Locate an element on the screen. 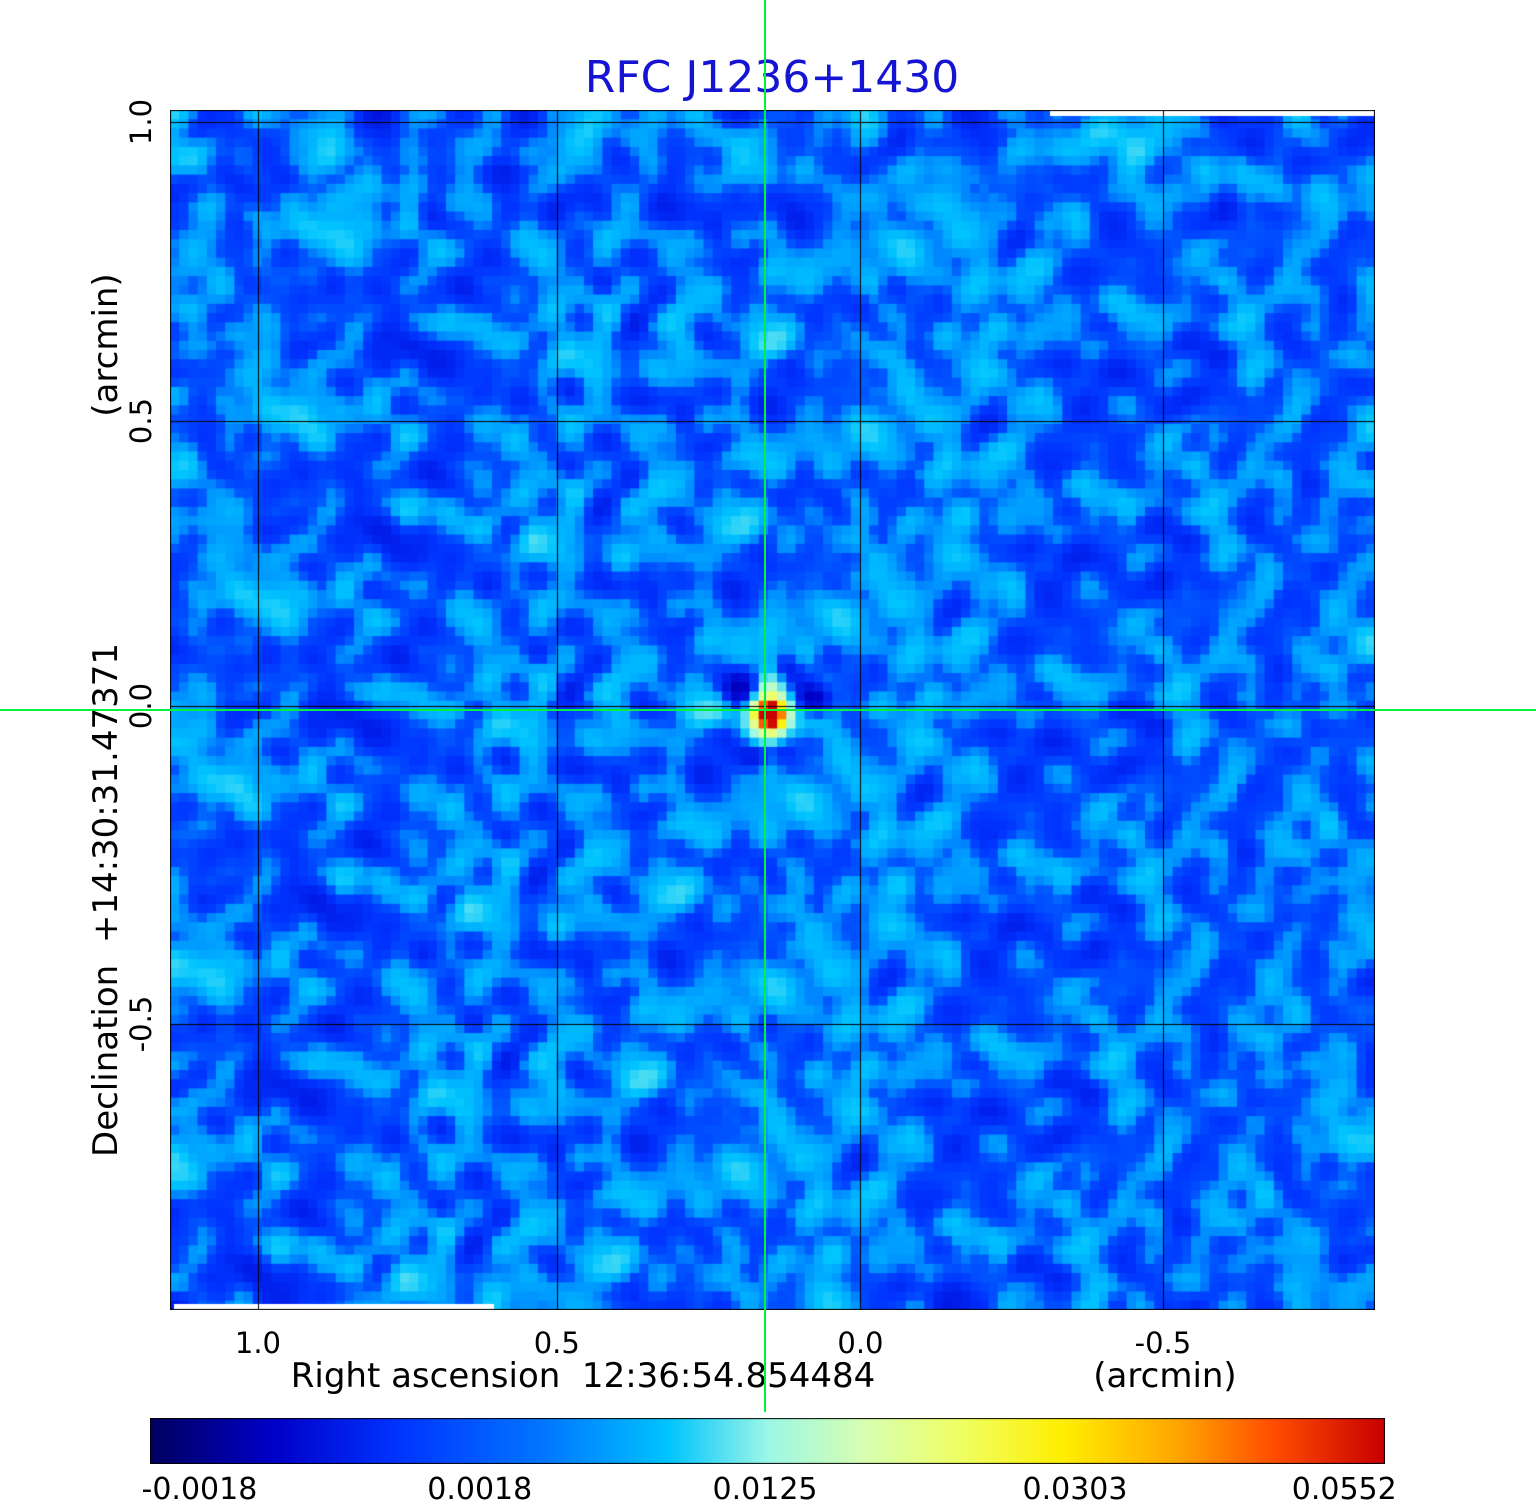  x-tick-label: 1.0 is located at coordinates (258, 1343).